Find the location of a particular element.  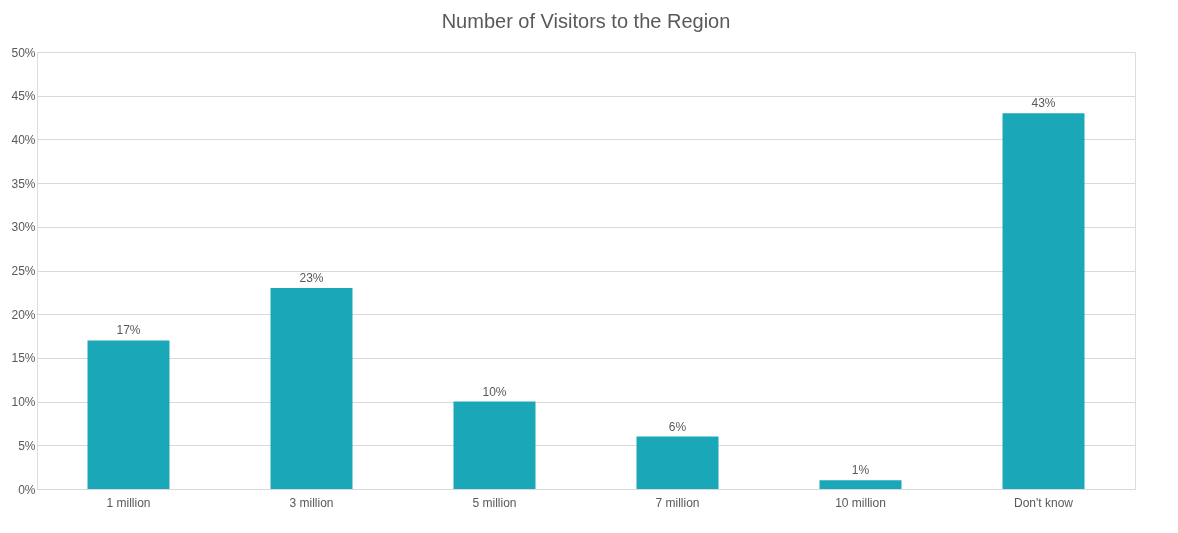

y-tick-label: 25% is located at coordinates (23, 271).